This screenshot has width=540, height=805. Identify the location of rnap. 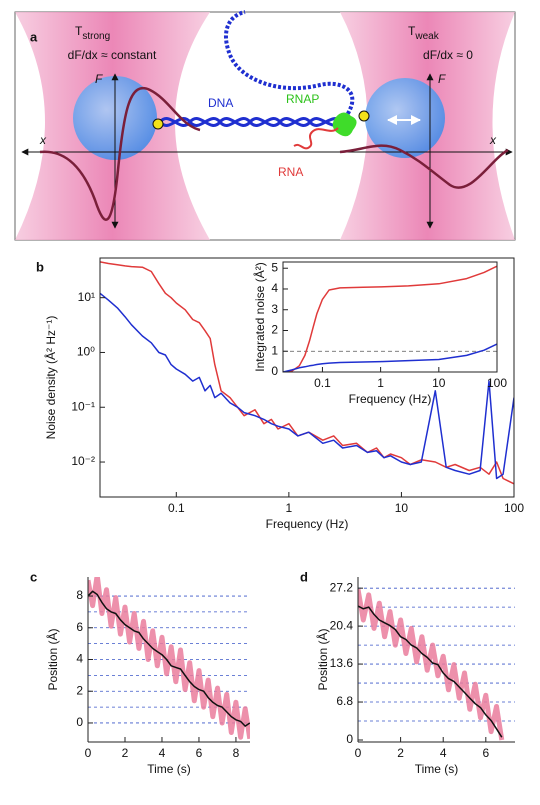
(344, 124).